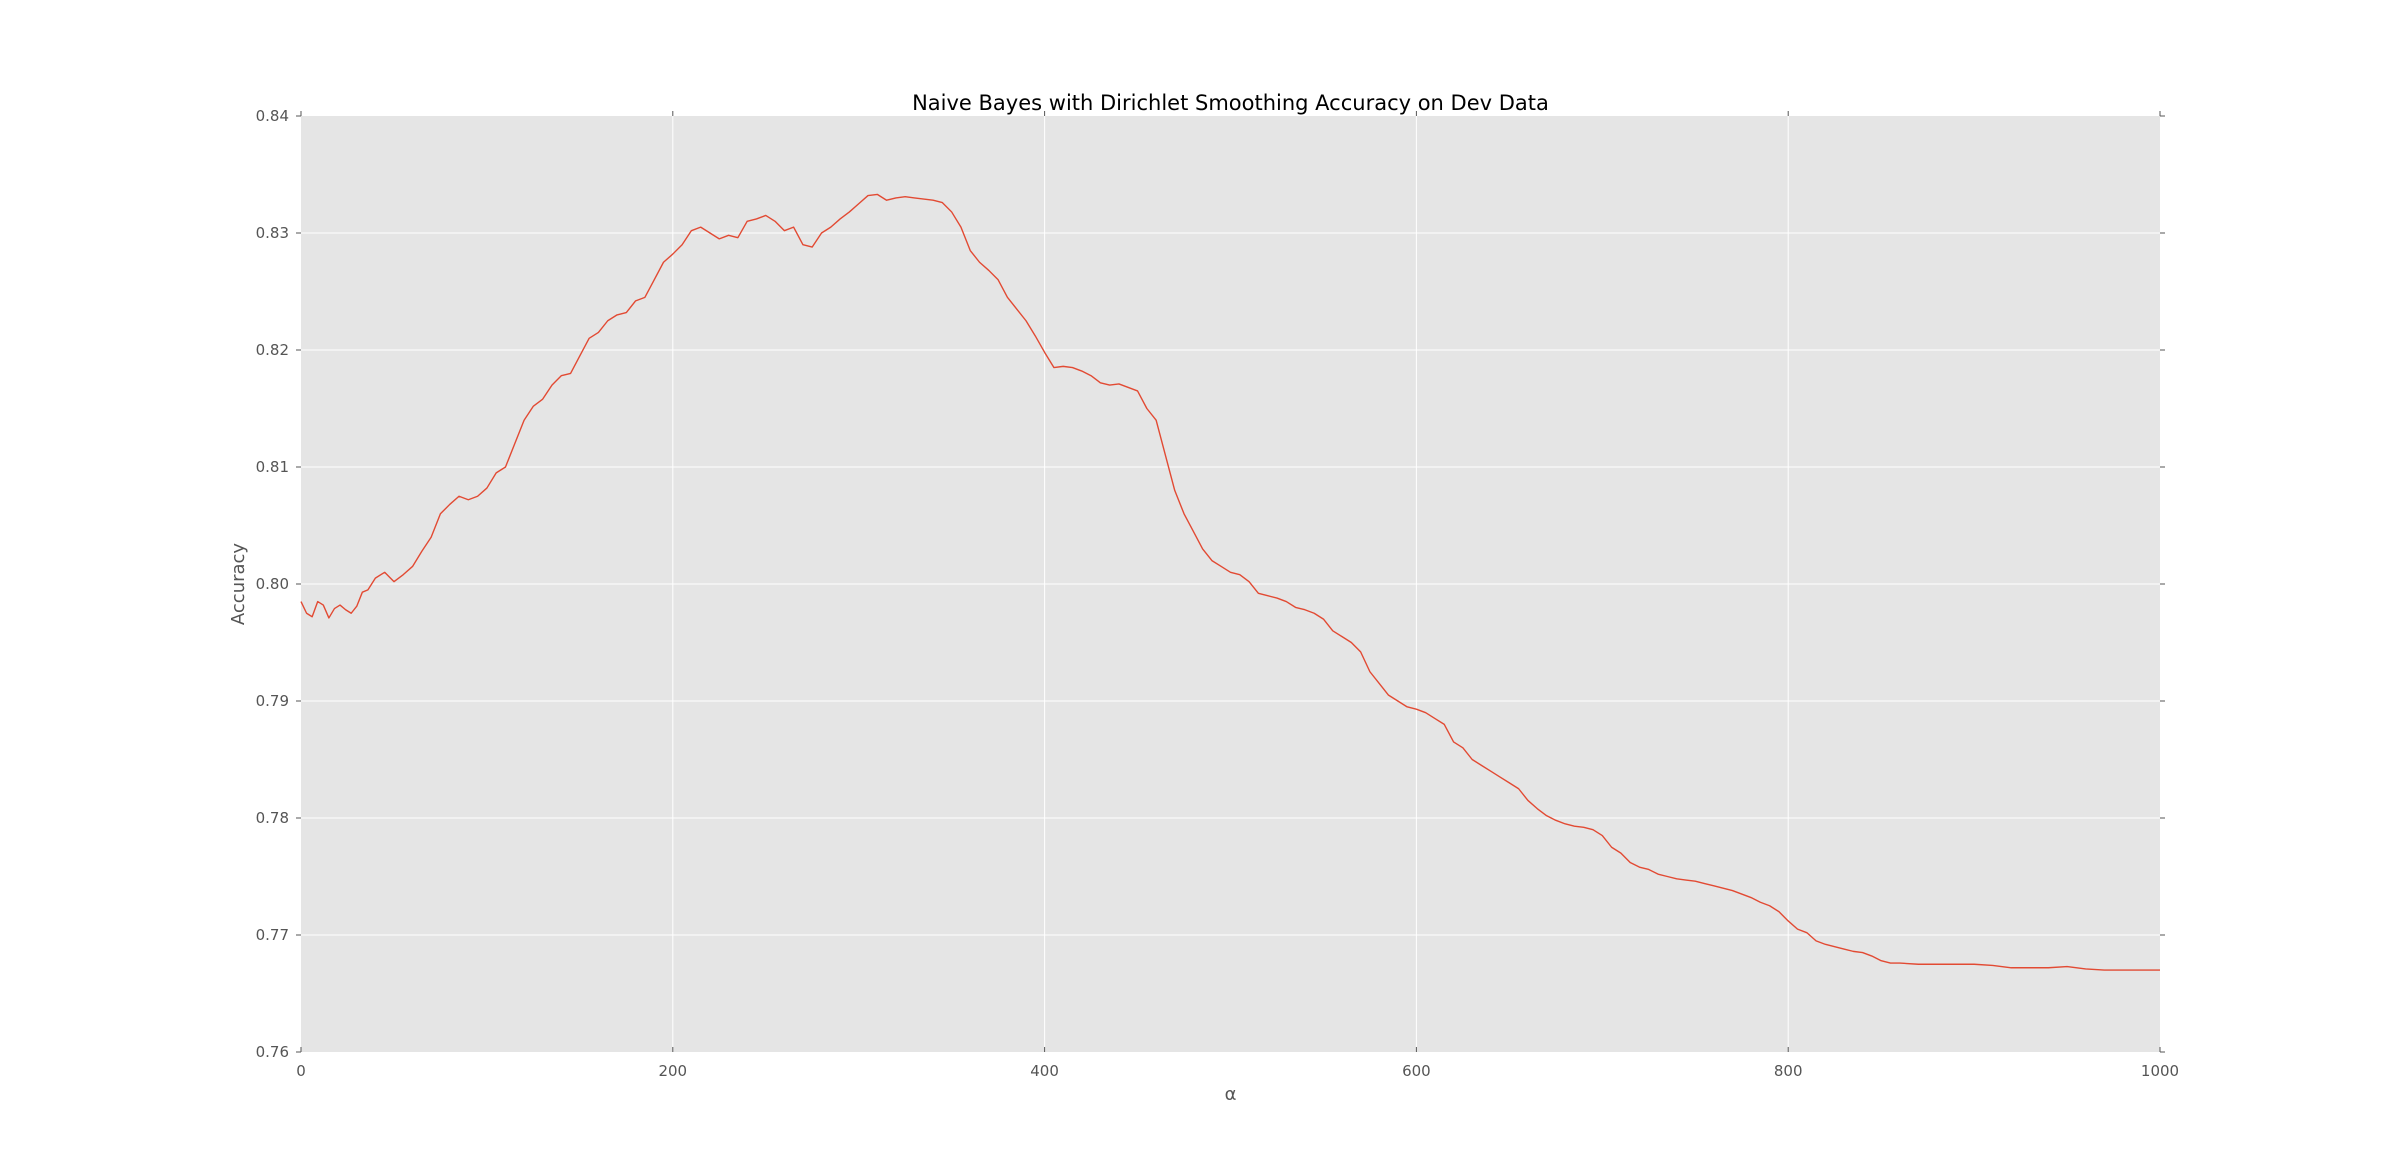 Image resolution: width=2400 pixels, height=1170 pixels. I want to click on x-tick-label: 200, so click(672, 1071).